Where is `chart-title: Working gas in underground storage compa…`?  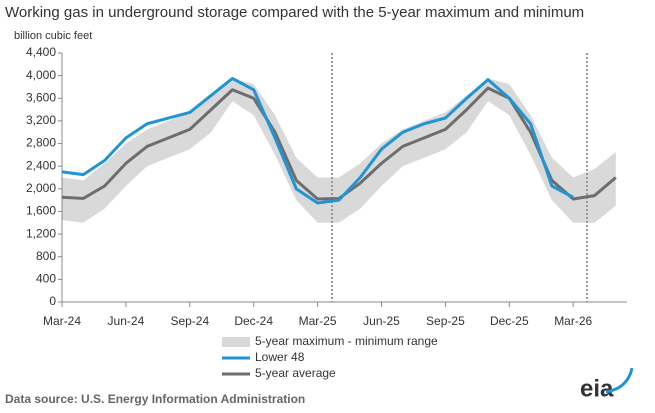 chart-title: Working gas in underground storage compa… is located at coordinates (294, 12).